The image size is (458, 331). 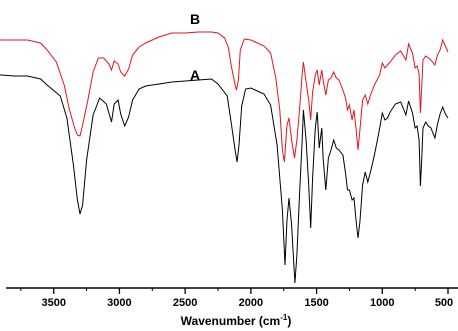 I want to click on x-axis-title-superscript: -1, so click(x=284, y=317).